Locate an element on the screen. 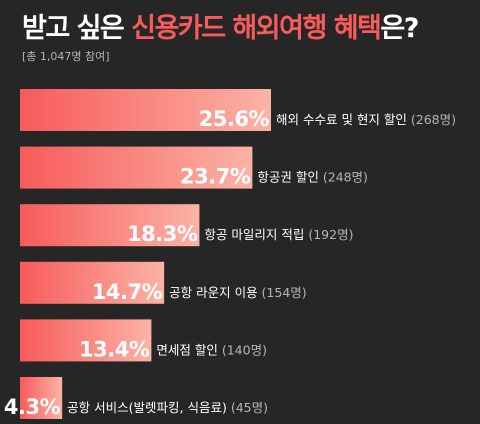  respondent-count: (248명) is located at coordinates (345, 177).